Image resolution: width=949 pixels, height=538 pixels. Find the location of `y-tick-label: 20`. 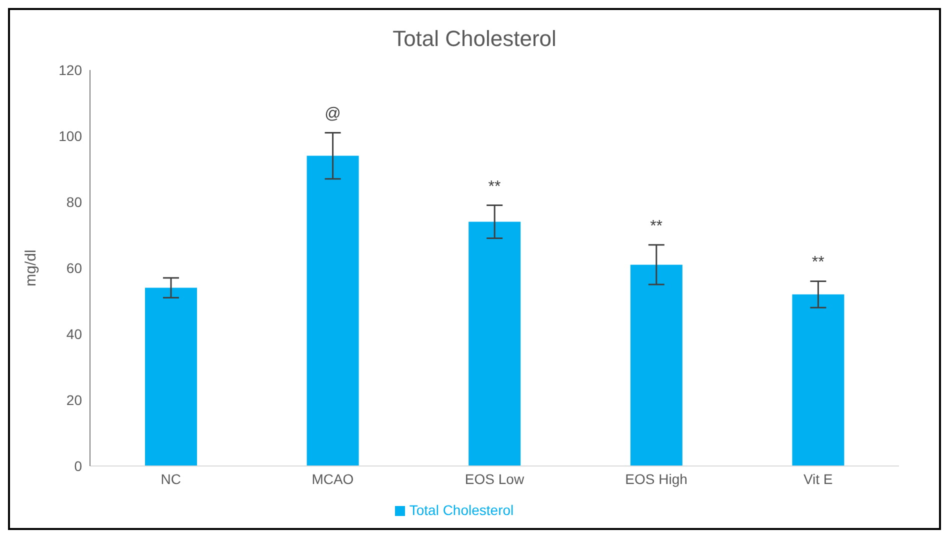

y-tick-label: 20 is located at coordinates (74, 400).